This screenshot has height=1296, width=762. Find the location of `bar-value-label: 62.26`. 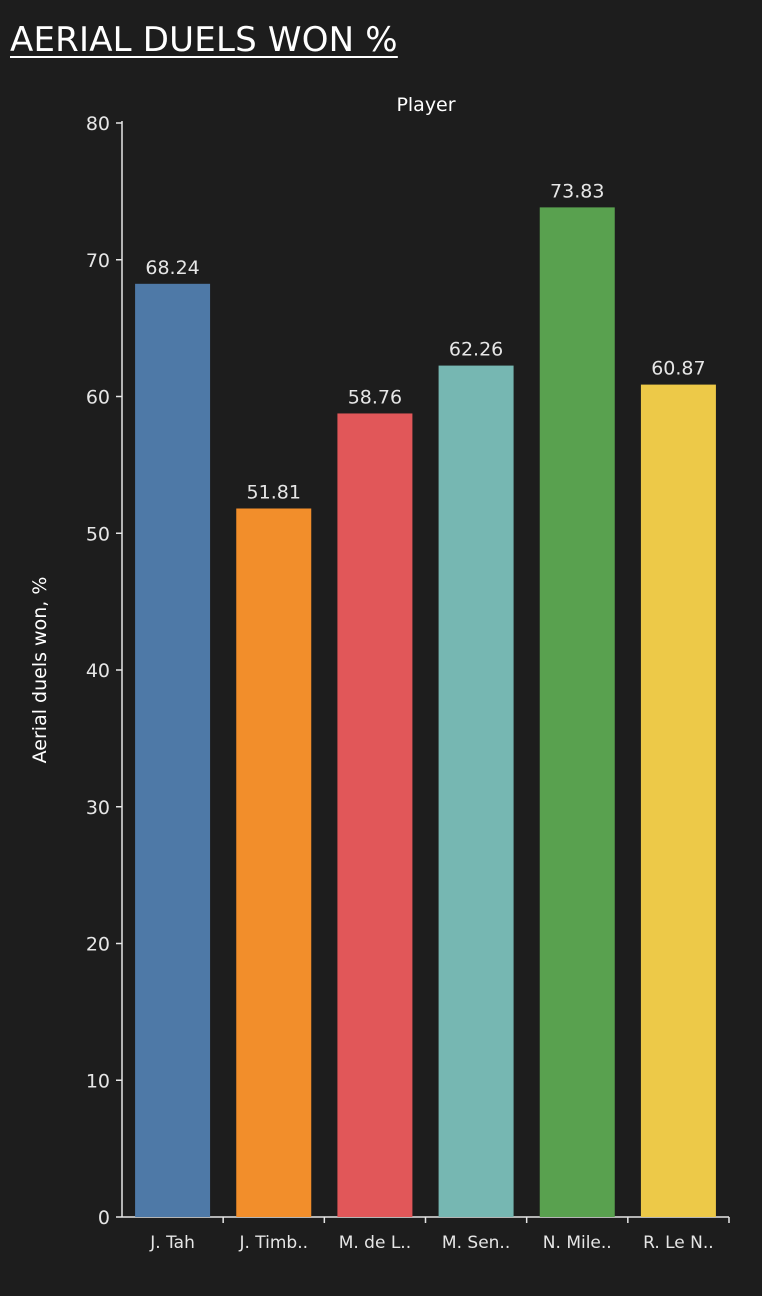

bar-value-label: 62.26 is located at coordinates (476, 350).